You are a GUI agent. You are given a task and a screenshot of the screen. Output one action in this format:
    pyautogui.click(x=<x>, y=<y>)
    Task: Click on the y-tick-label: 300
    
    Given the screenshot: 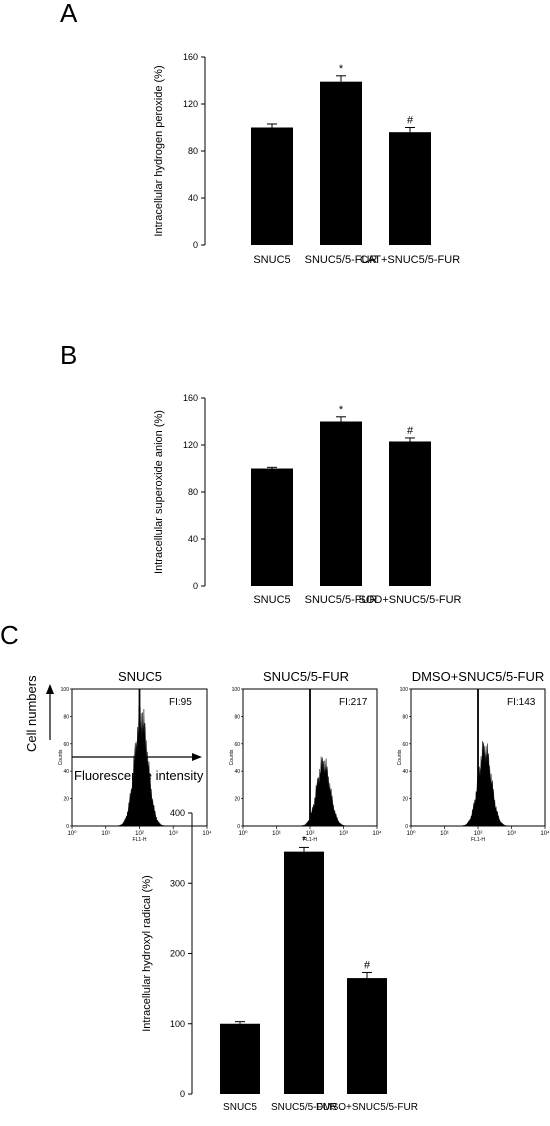 What is the action you would take?
    pyautogui.click(x=177, y=883)
    